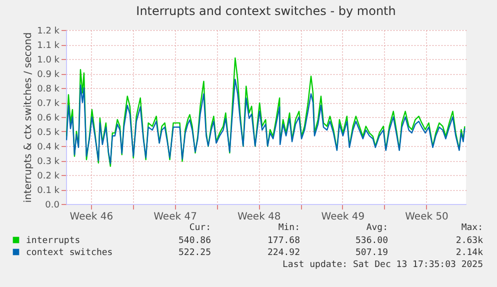  I want to click on text: 2.14k, so click(470, 253).